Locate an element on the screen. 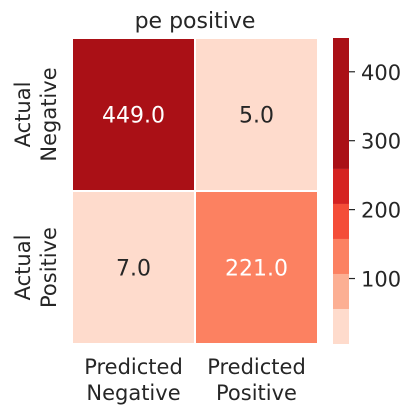  row-label-1-line-0: Actual is located at coordinates (23, 268).